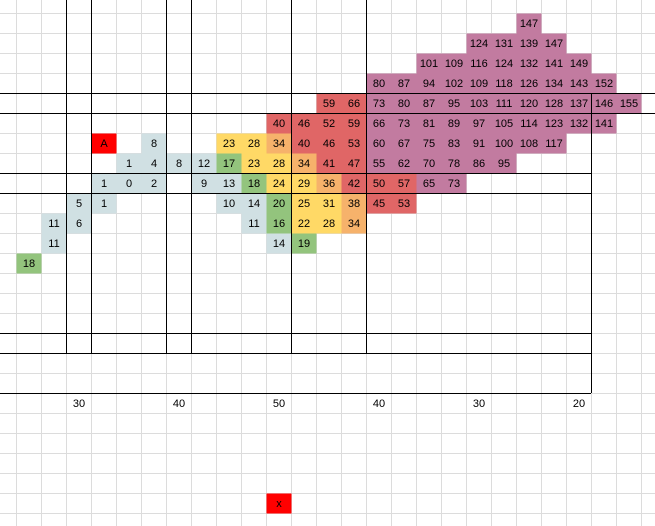  What do you see at coordinates (404, 104) in the screenshot?
I see `cell-text: 80` at bounding box center [404, 104].